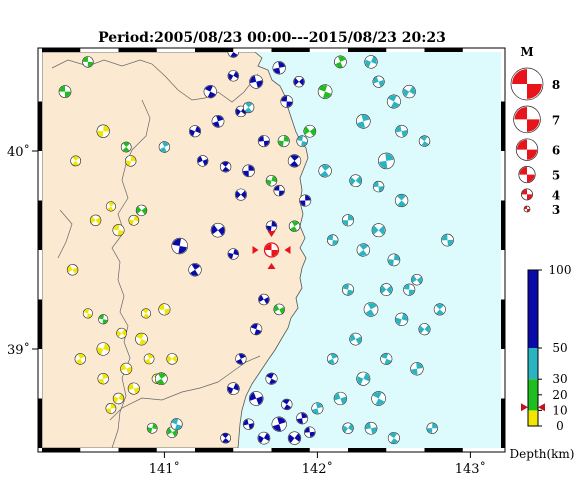  Describe the element at coordinates (556, 85) in the screenshot. I see `magnitude-legend-label: 8` at that location.